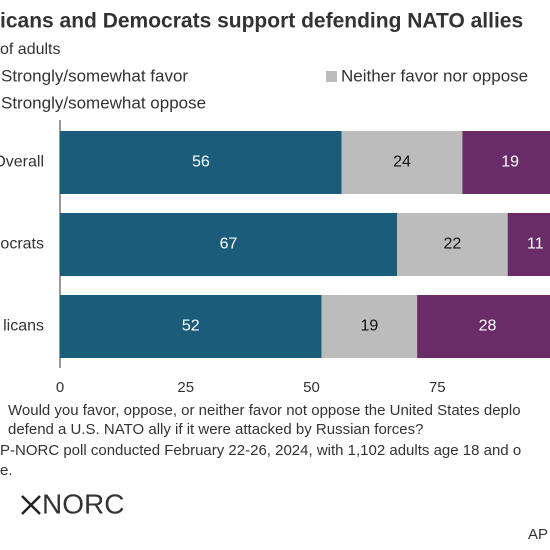 The height and width of the screenshot is (550, 550). I want to click on data-label: 52, so click(191, 326).